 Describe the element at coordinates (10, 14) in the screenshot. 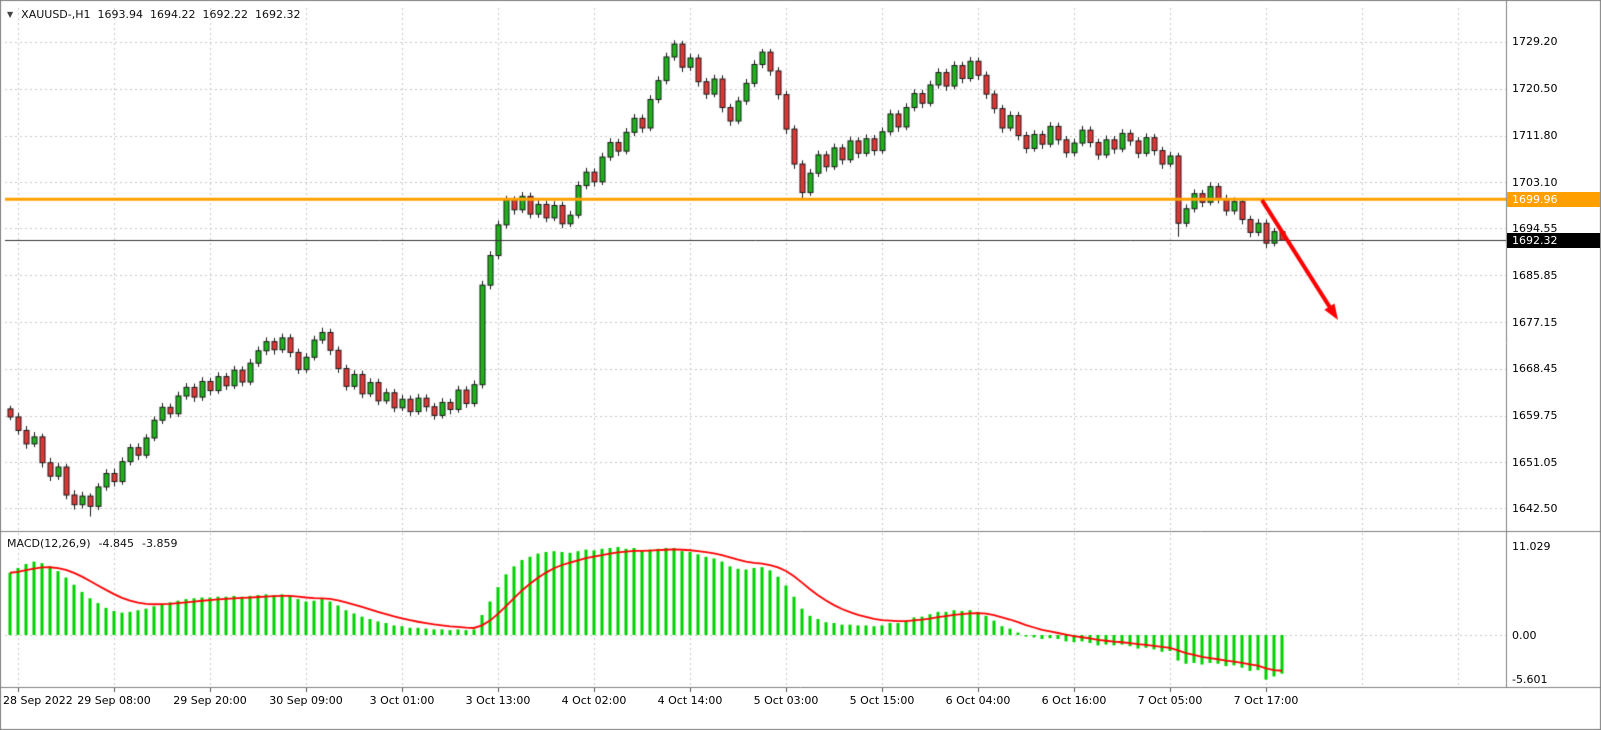

I see `chart-dropdown-icon: ▼` at that location.